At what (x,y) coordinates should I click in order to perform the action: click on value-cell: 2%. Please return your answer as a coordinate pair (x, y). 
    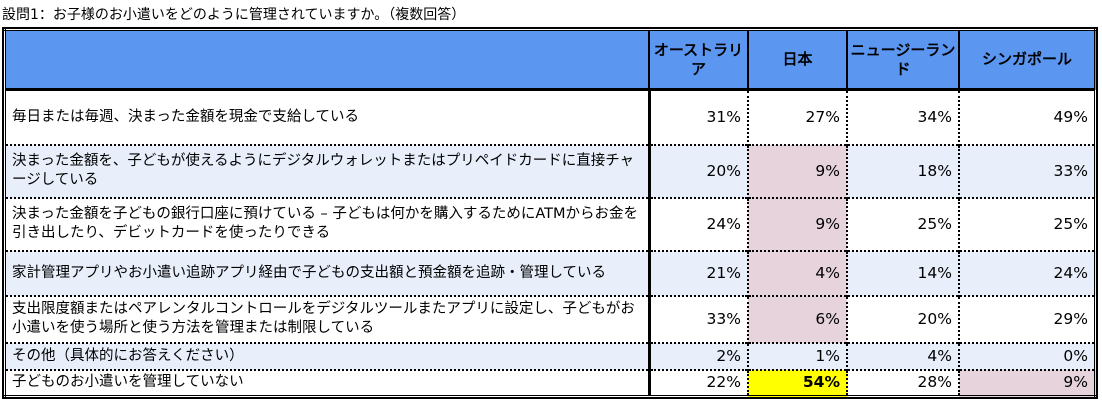
    Looking at the image, I should click on (698, 355).